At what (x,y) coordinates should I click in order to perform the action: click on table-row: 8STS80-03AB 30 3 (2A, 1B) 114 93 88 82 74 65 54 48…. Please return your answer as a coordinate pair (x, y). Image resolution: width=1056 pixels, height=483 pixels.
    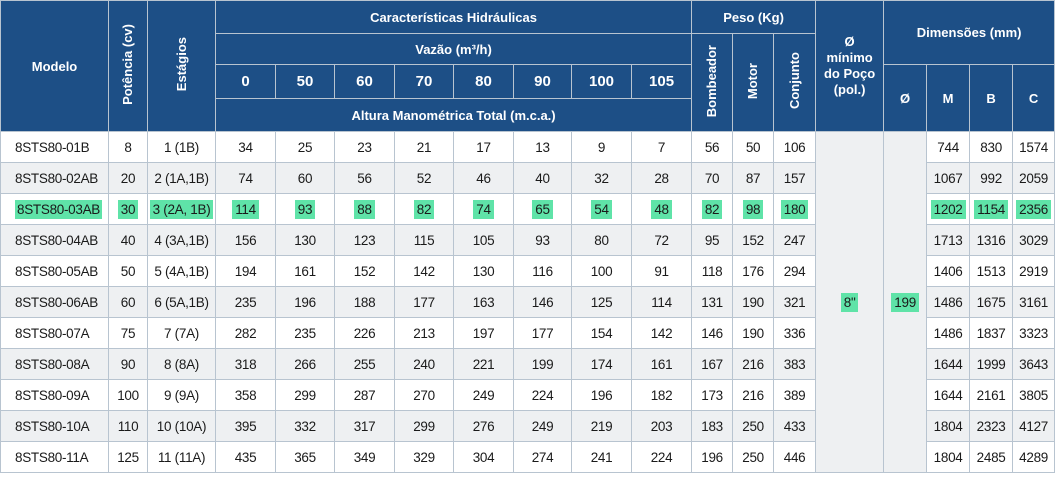
    Looking at the image, I should click on (528, 209).